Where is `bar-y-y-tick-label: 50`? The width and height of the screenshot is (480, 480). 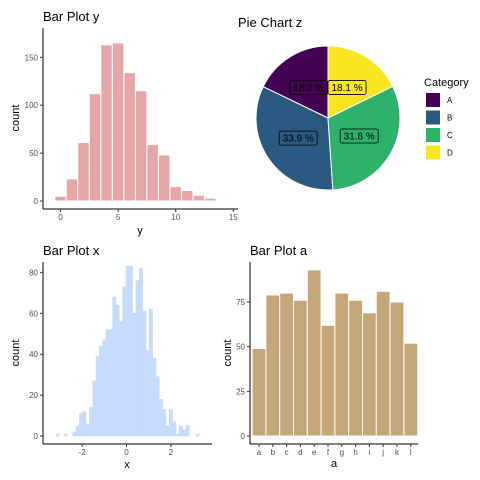
bar-y-y-tick-label: 50 is located at coordinates (33, 153).